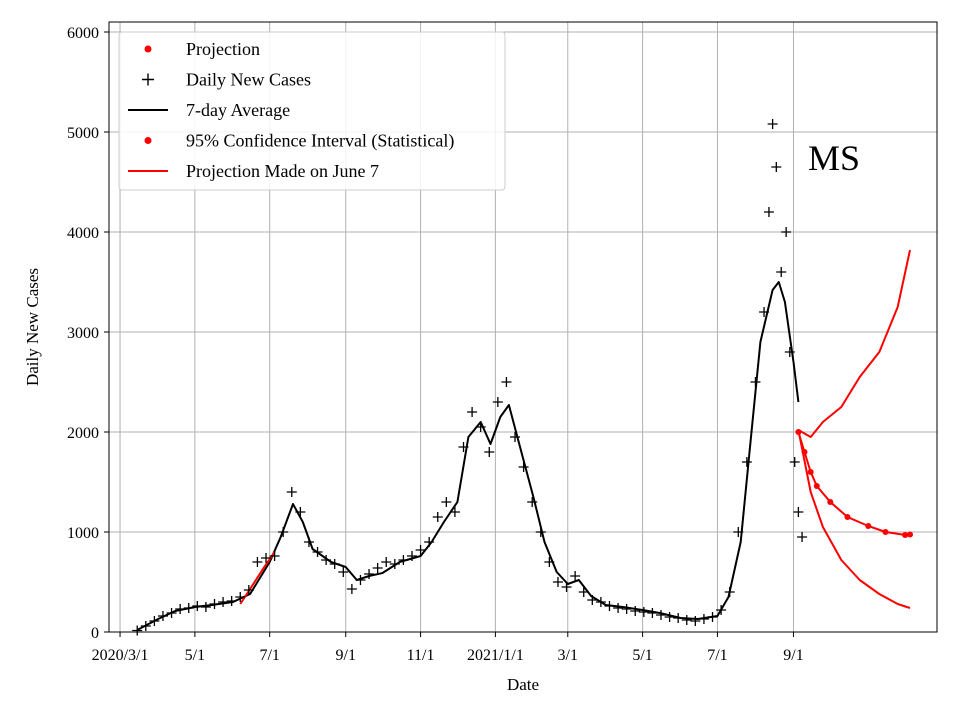 Image resolution: width=960 pixels, height=720 pixels. I want to click on y-axis-label: Daily New Cases, so click(32, 327).